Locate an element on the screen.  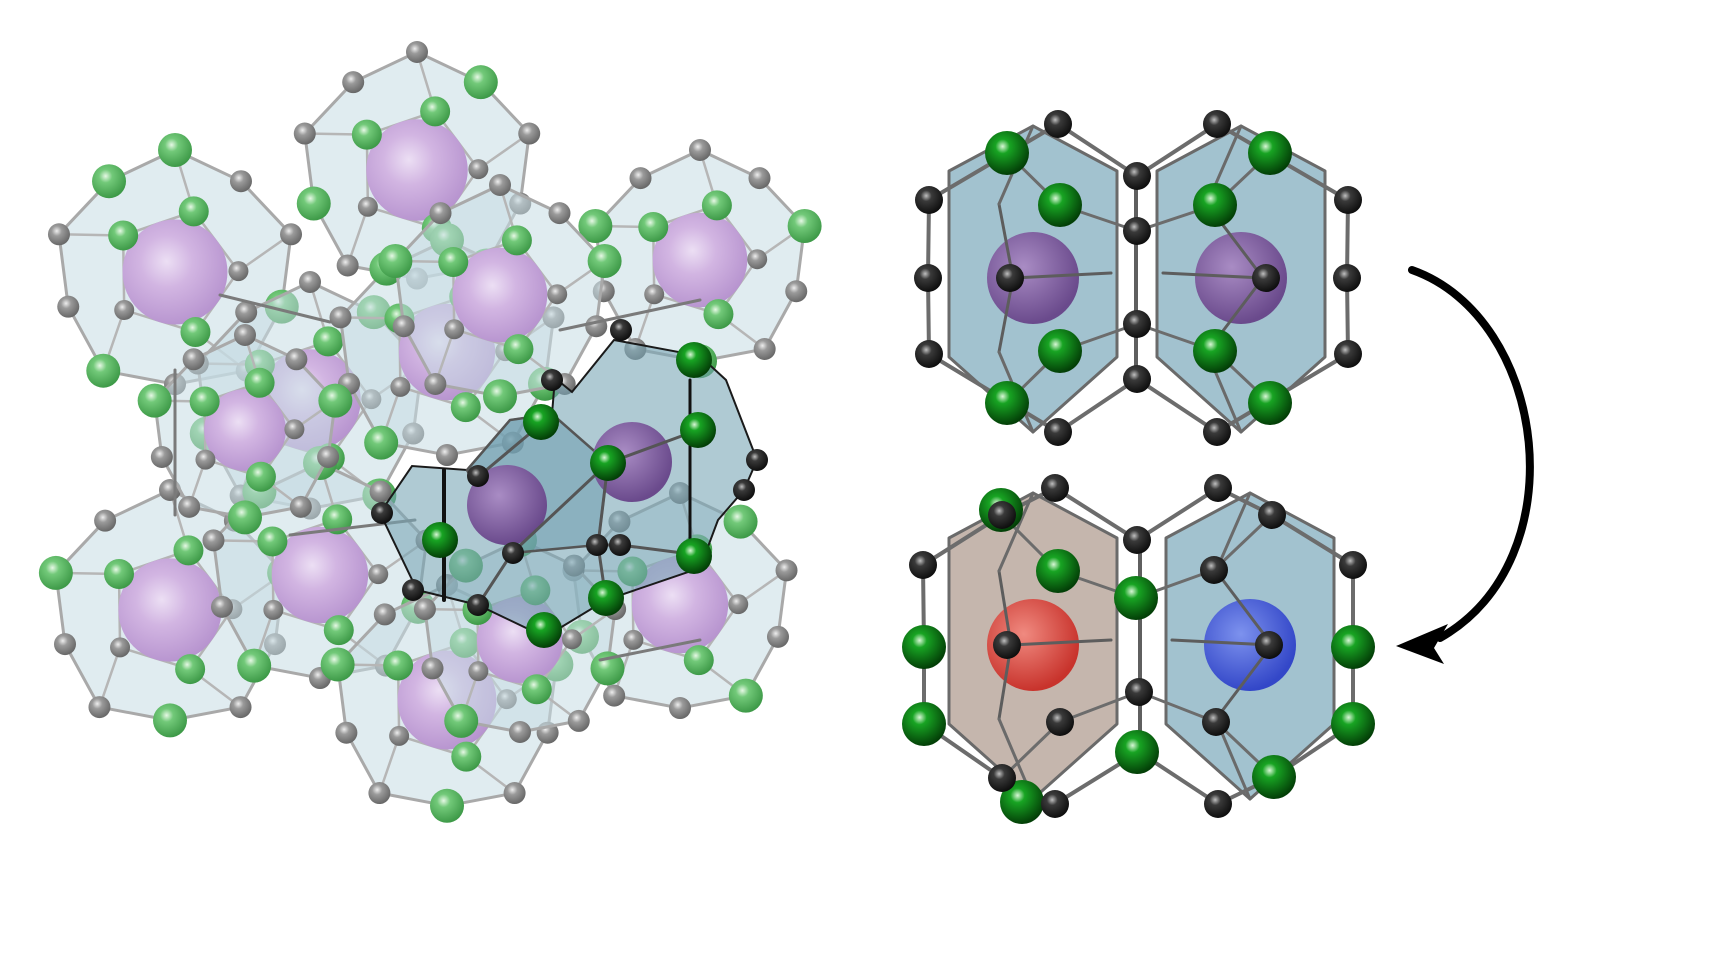
arrow-head is located at coordinates (1422, 644).